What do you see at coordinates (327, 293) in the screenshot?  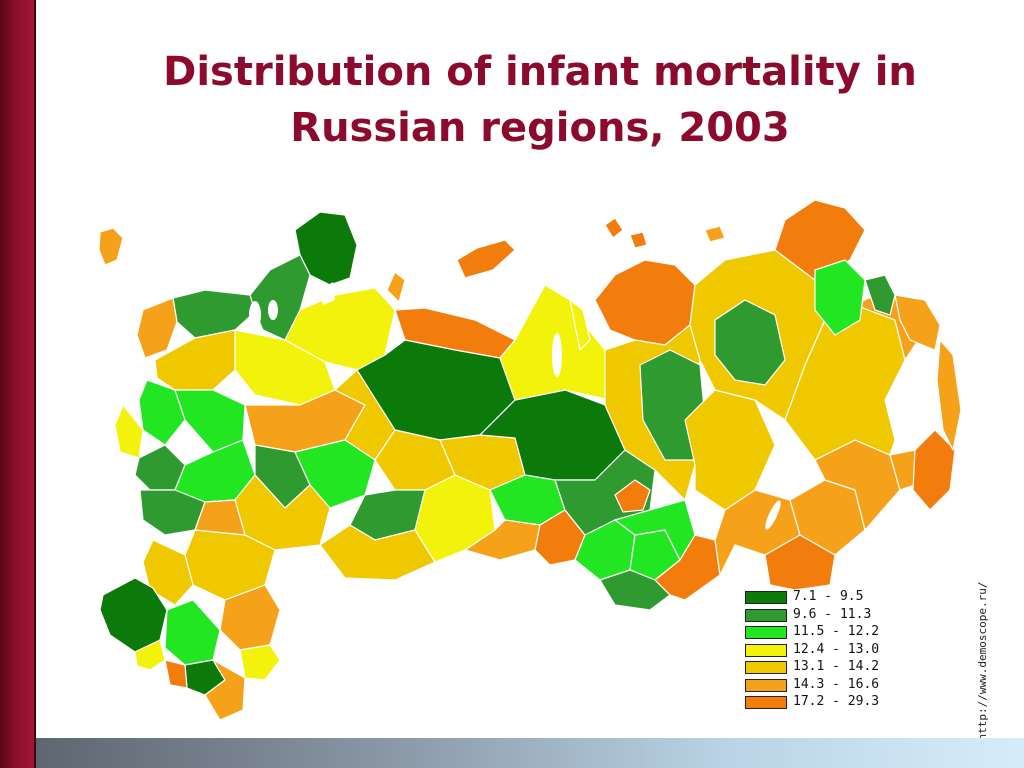 I see `gulf-white-sea` at bounding box center [327, 293].